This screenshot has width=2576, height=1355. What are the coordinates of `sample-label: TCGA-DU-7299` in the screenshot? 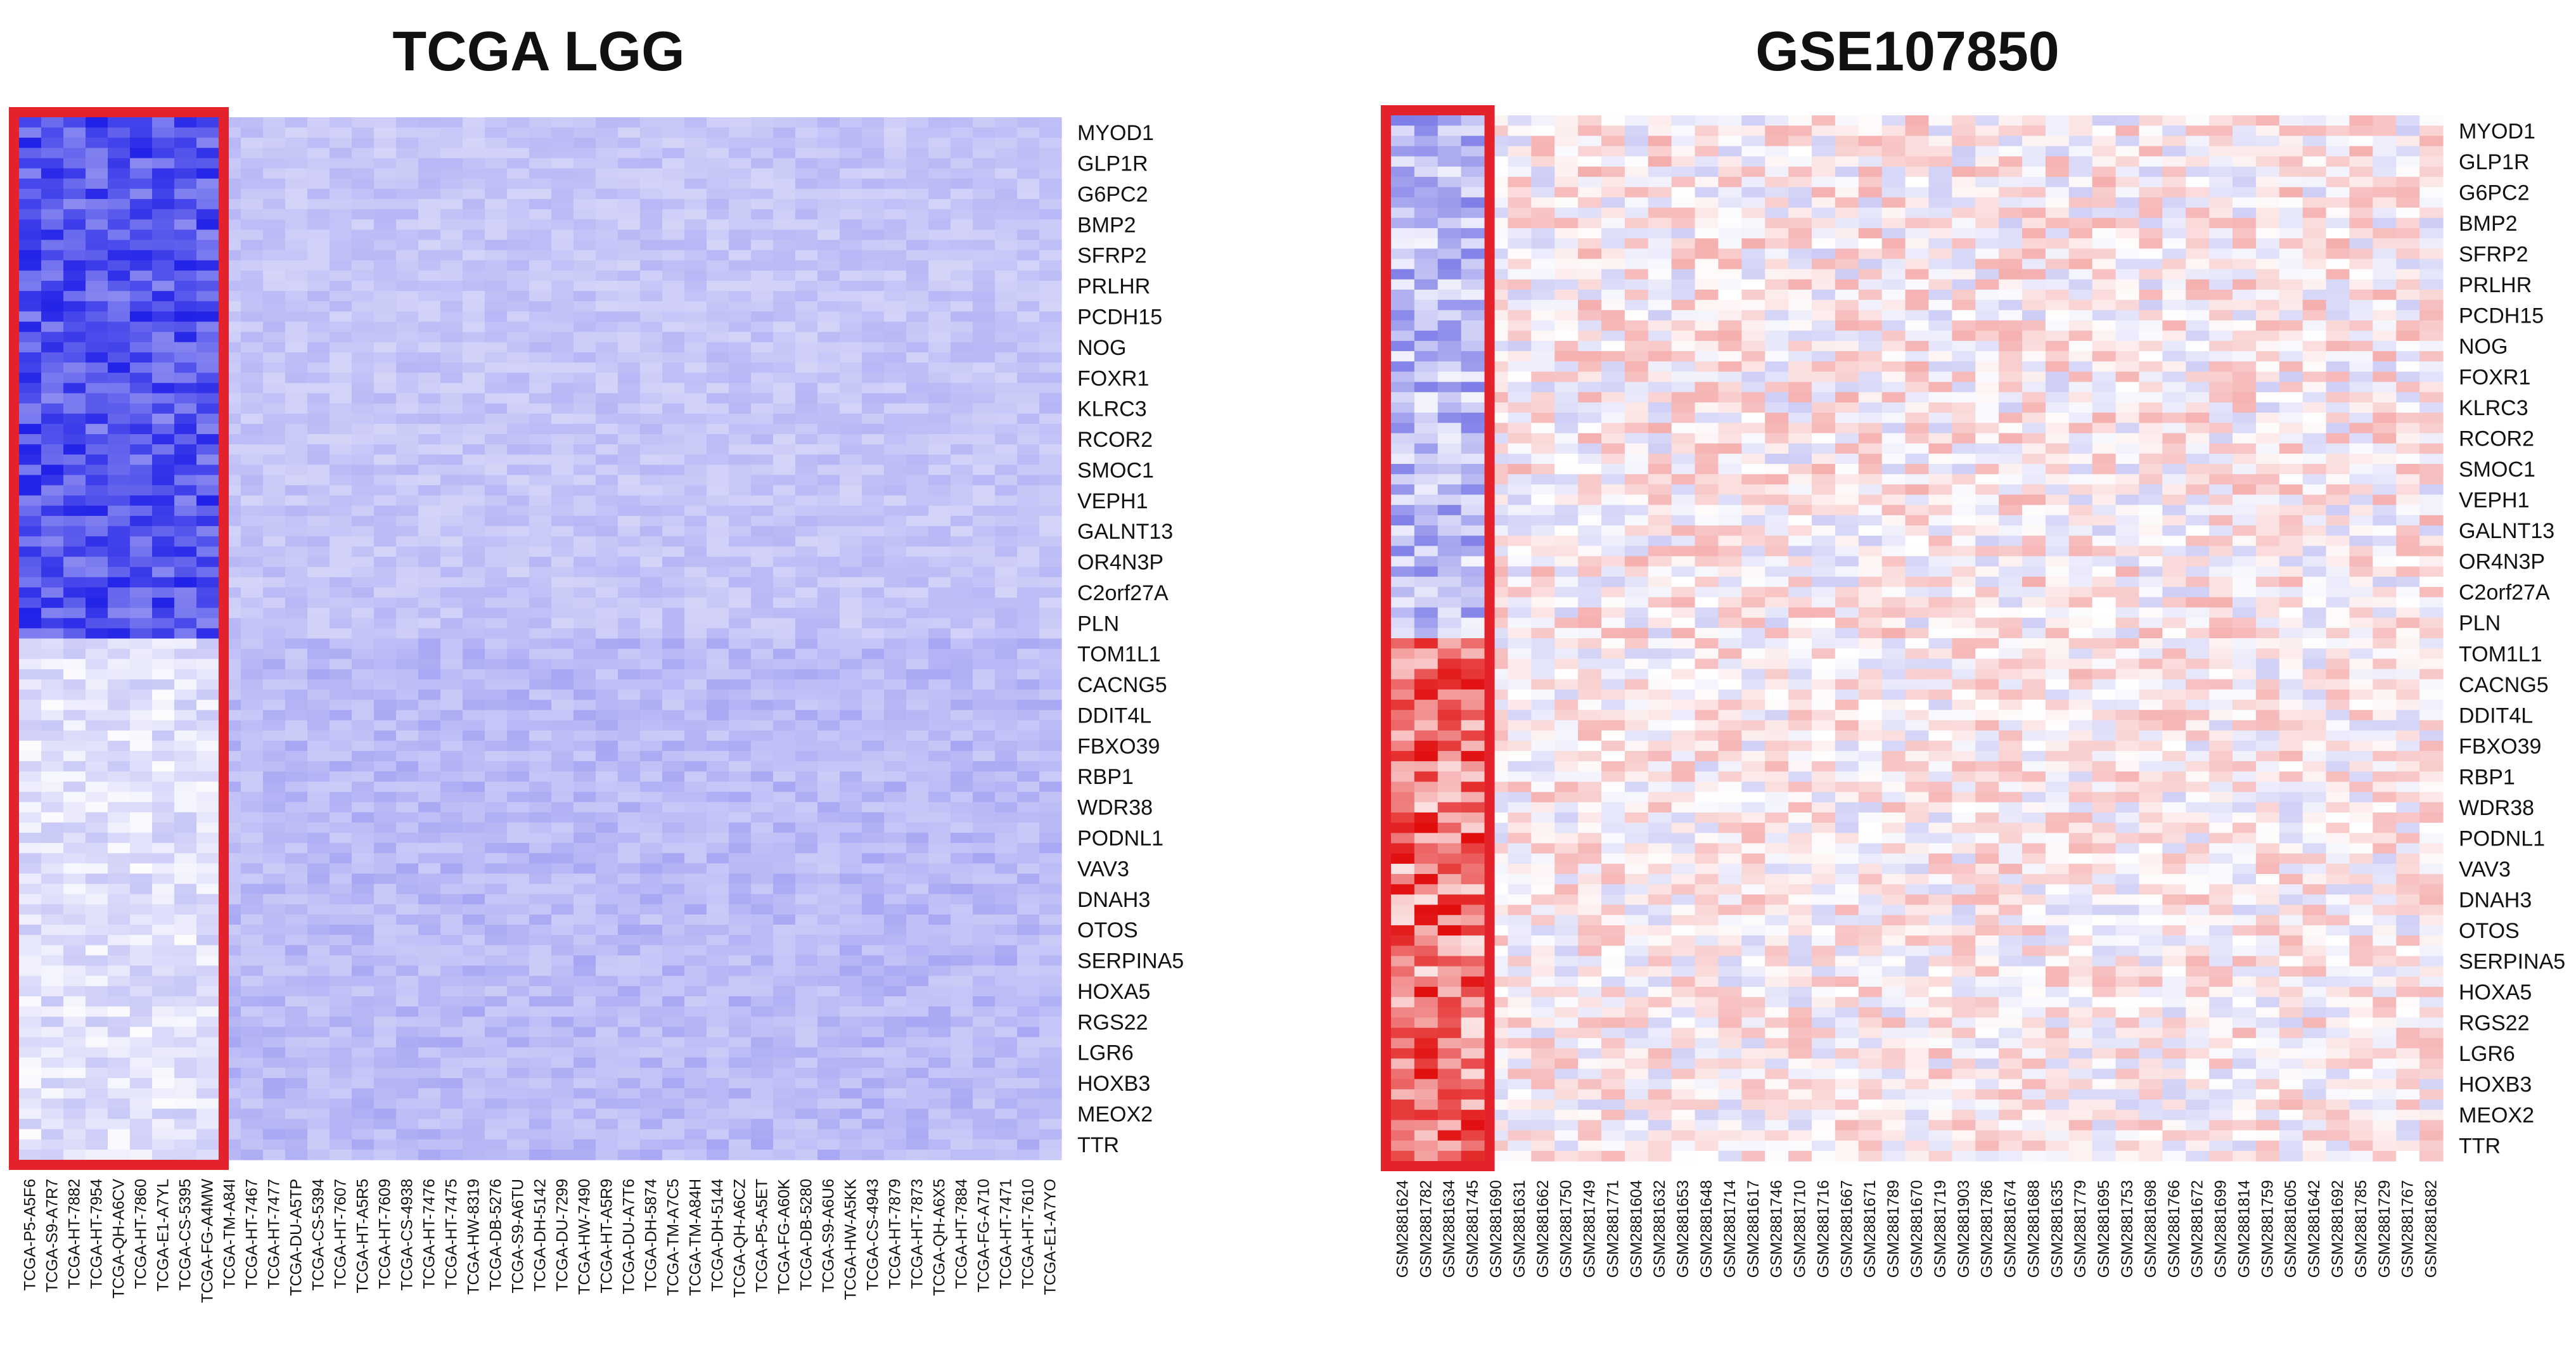 It's located at (563, 1235).